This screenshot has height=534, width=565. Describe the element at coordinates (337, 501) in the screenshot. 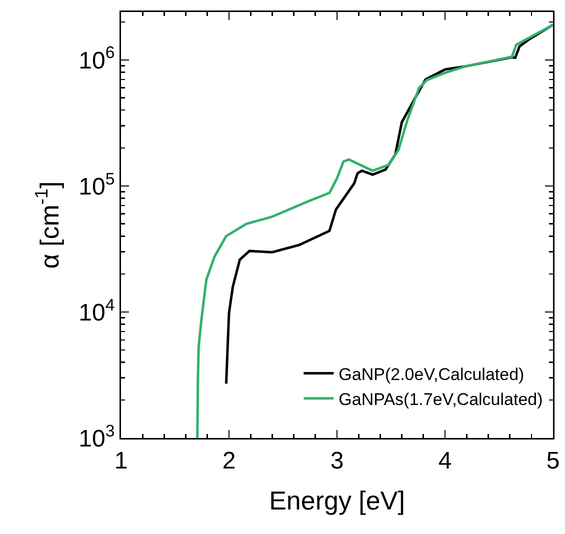

I see `x-axis-title: Energy [eV]` at that location.